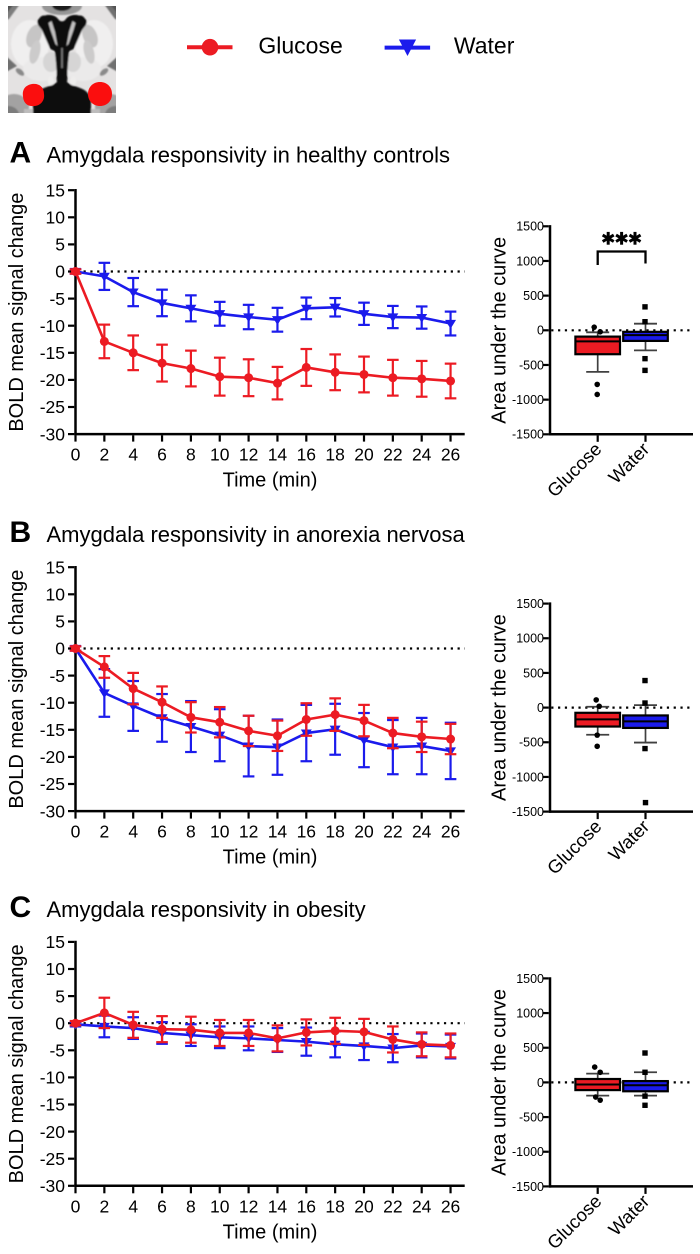 Image resolution: width=700 pixels, height=1254 pixels. What do you see at coordinates (21, 532) in the screenshot?
I see `svg-text: B` at bounding box center [21, 532].